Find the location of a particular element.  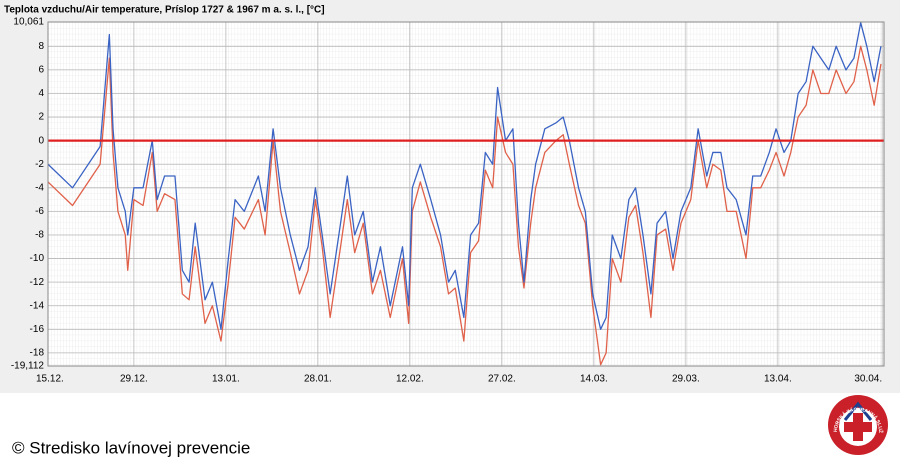

x-tick-label: 29.03. is located at coordinates (686, 379).